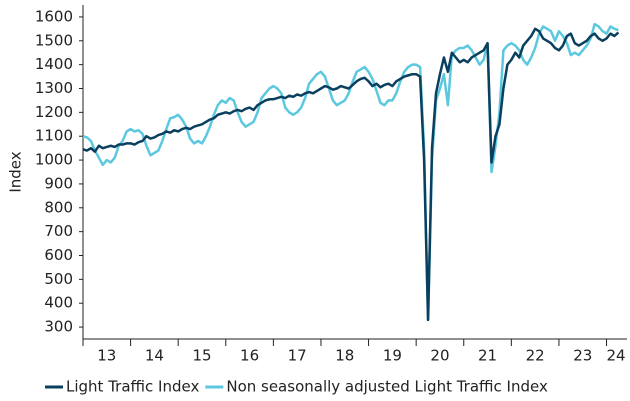  What do you see at coordinates (58, 207) in the screenshot?
I see `y-tick-label: 800` at bounding box center [58, 207].